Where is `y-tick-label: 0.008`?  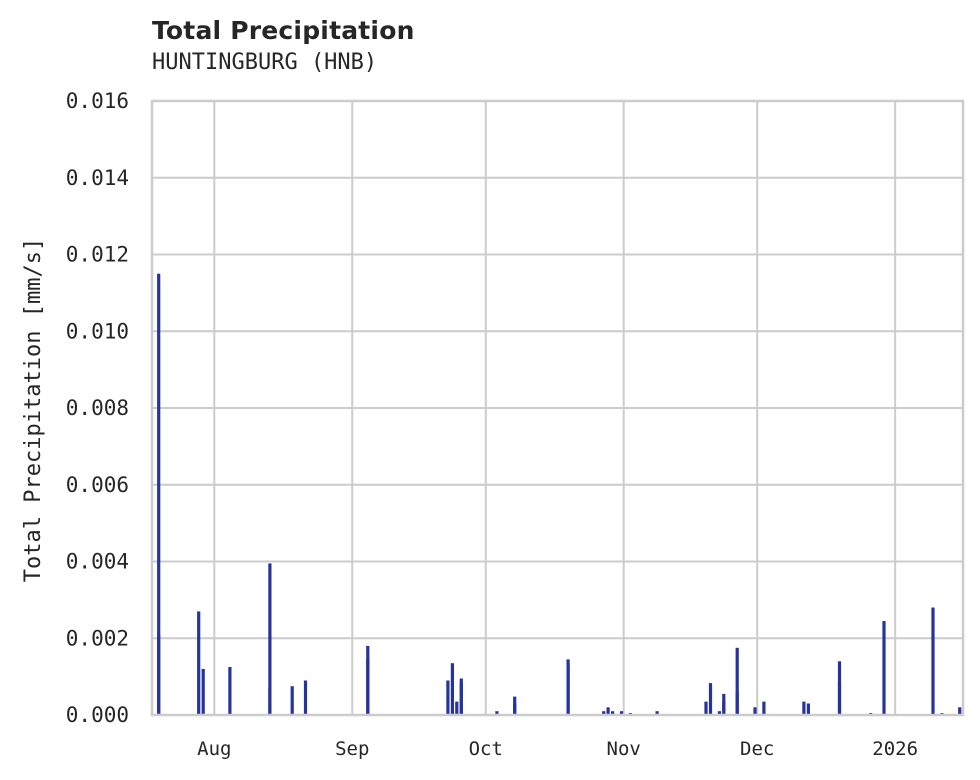
y-tick-label: 0.008 is located at coordinates (97, 408).